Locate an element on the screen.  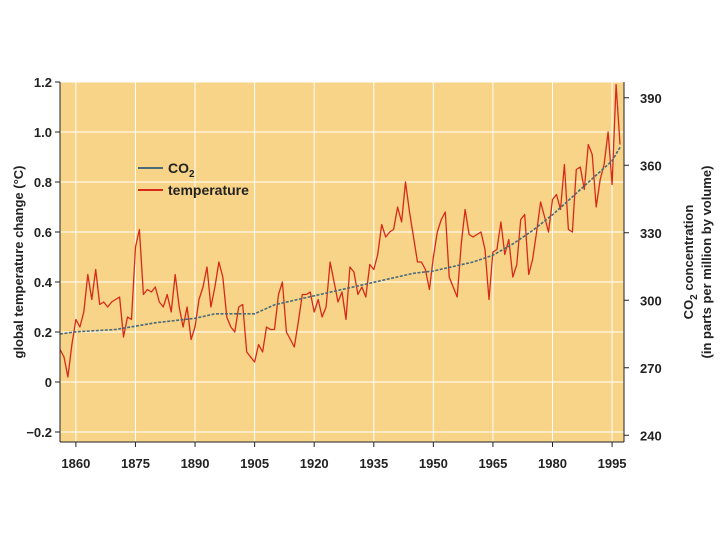
right-axis-title-line2: (in parts per million by volume) is located at coordinates (706, 262).